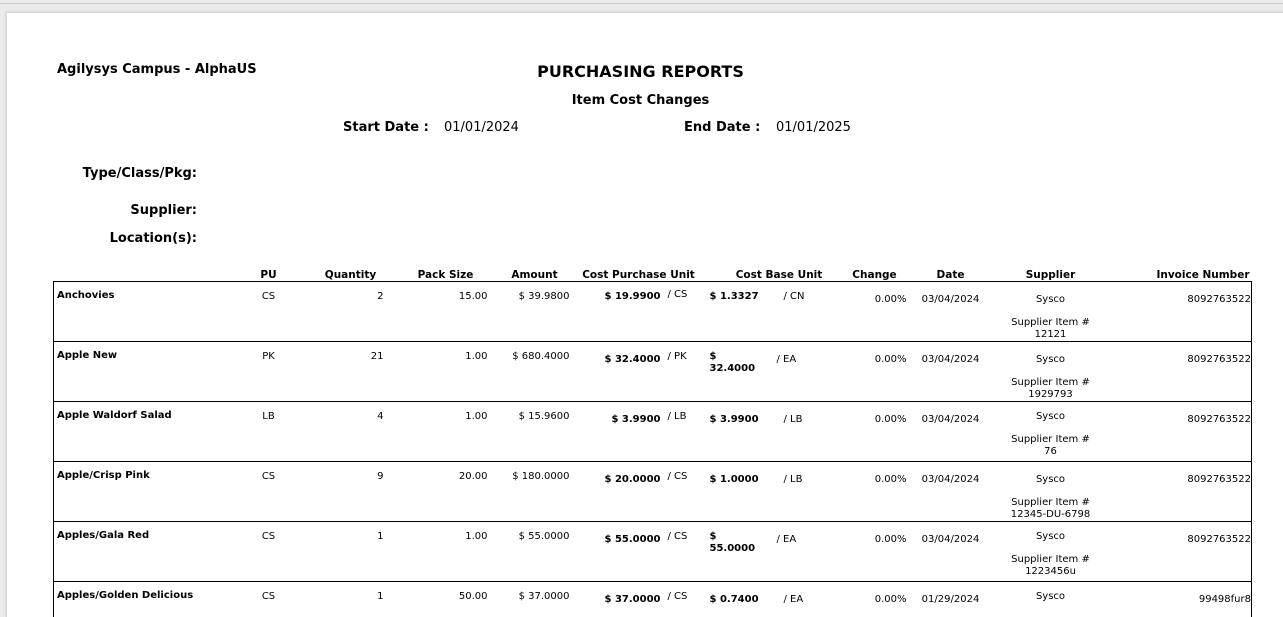 The width and height of the screenshot is (1283, 617). What do you see at coordinates (122, 238) in the screenshot?
I see `locations-filter-label: Location(s):` at bounding box center [122, 238].